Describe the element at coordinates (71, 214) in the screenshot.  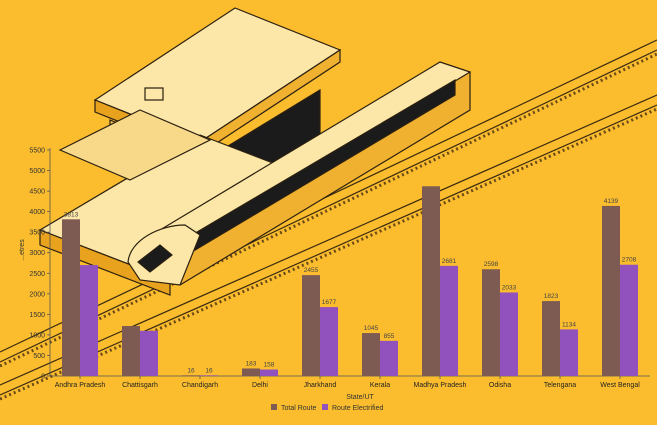
I see `data-label: 3813` at that location.